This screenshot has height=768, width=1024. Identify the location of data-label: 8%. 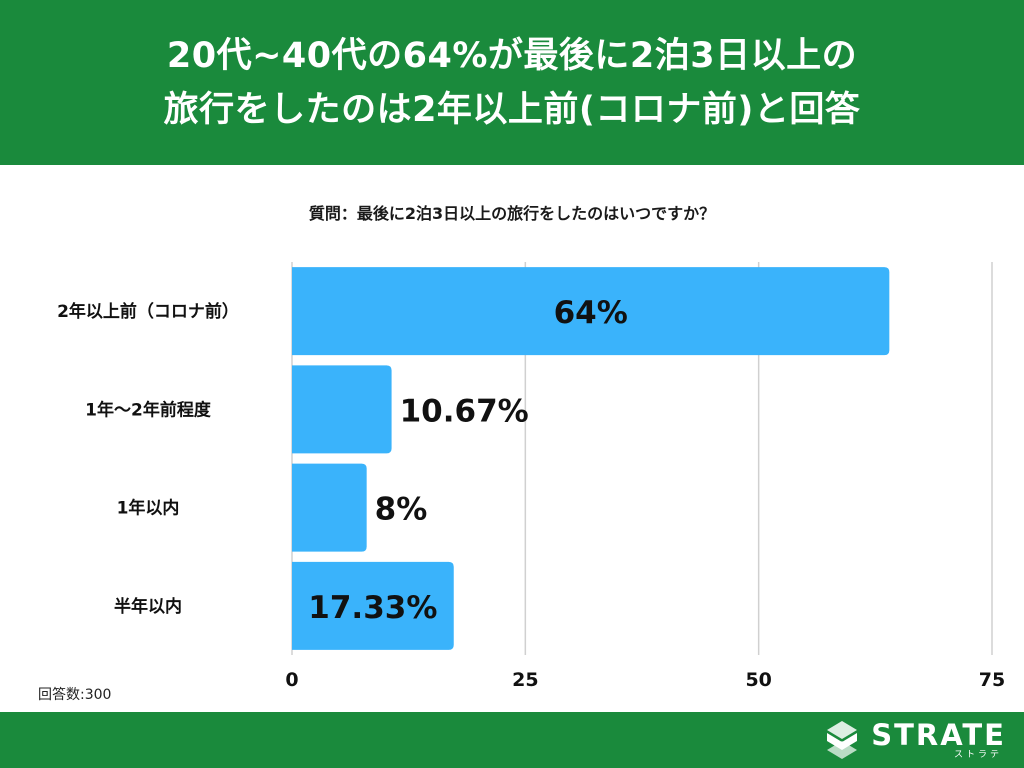
(401, 510).